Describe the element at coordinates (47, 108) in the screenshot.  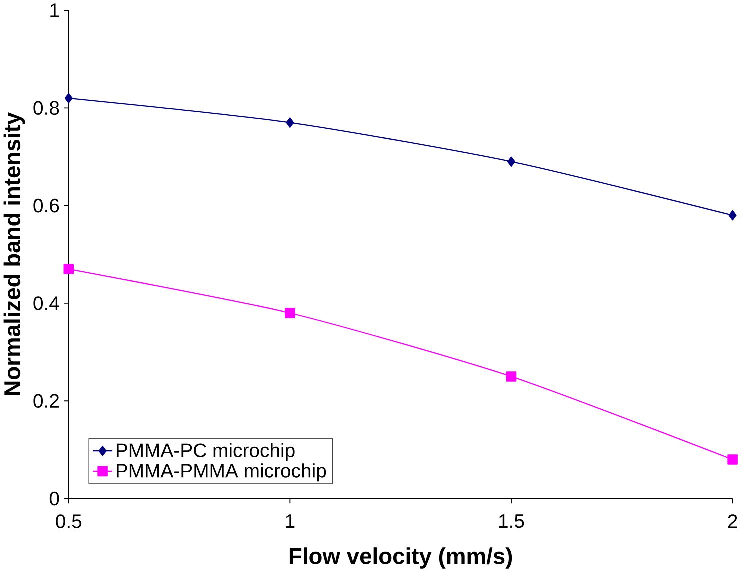
I see `y-tick-label: 0.8` at that location.